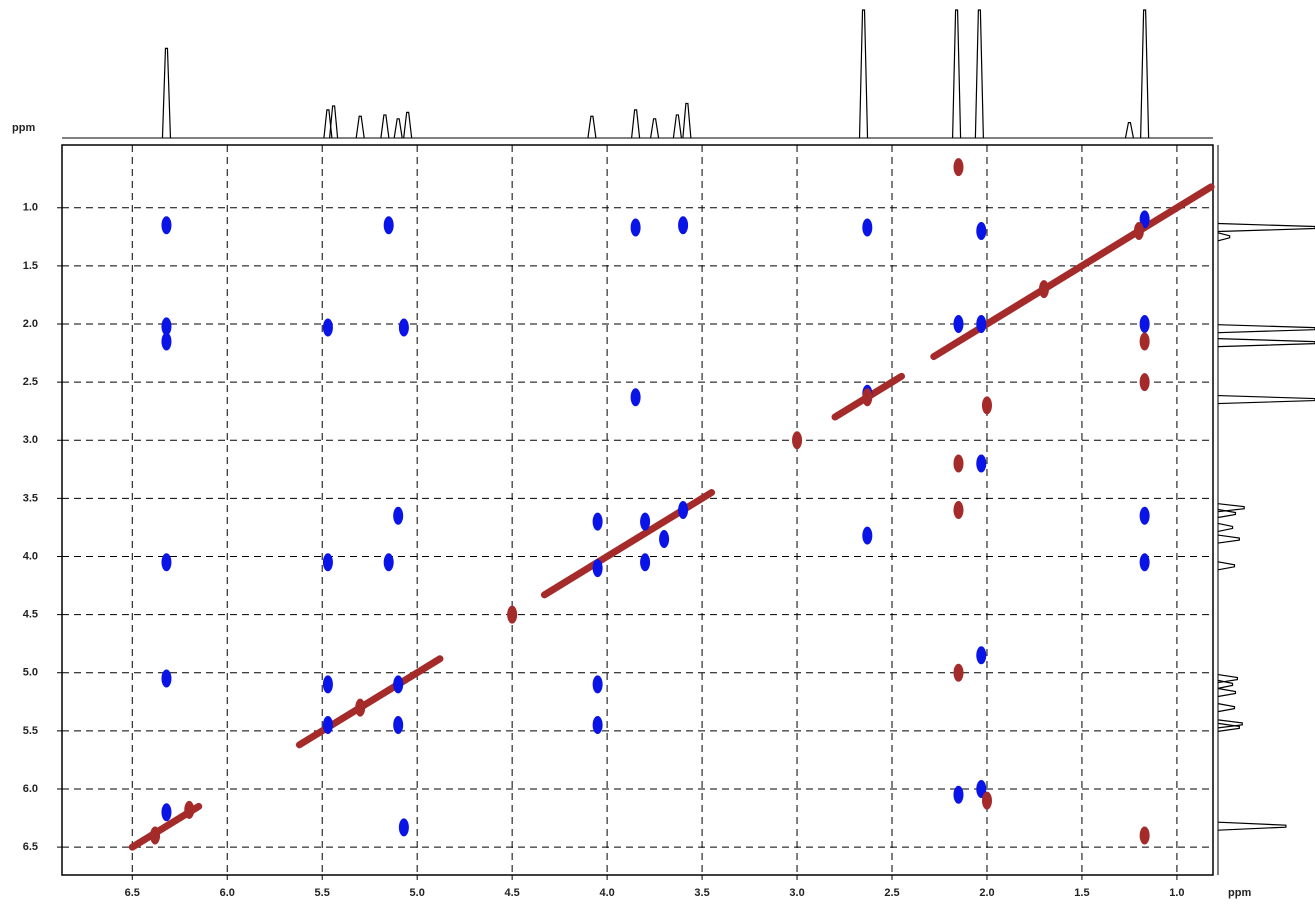  Describe the element at coordinates (30, 498) in the screenshot. I see `y-tick-label: 3.5` at that location.